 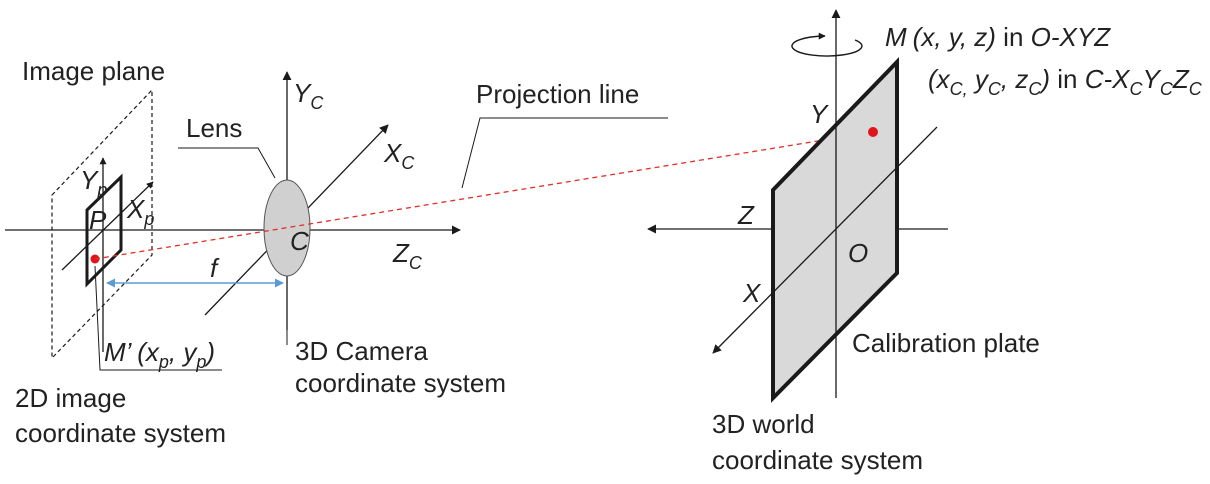 What do you see at coordinates (407, 255) in the screenshot?
I see `camera-z-axis-label: ZC` at bounding box center [407, 255].